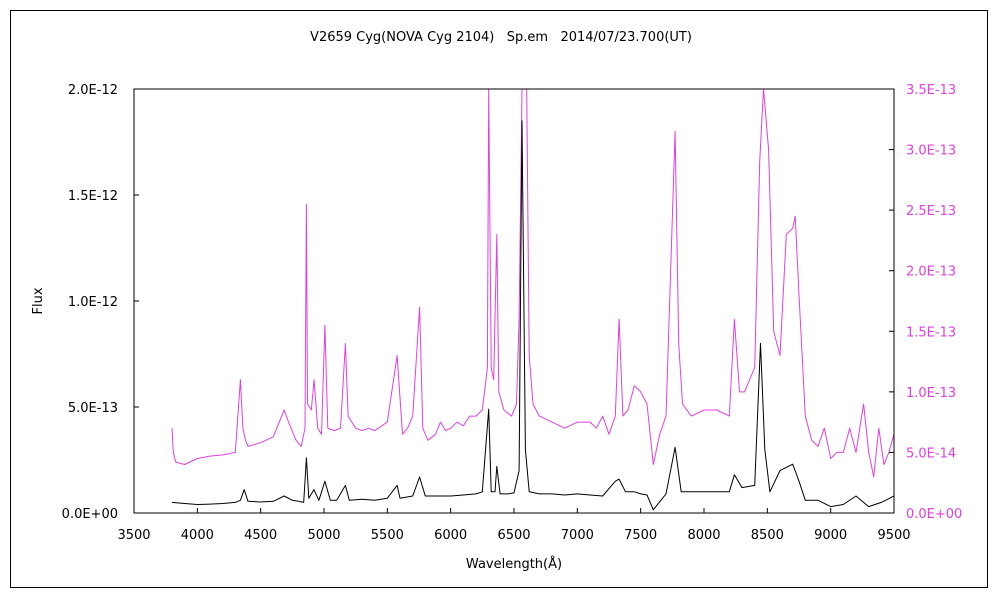 Image resolution: width=1000 pixels, height=600 pixels. Describe the element at coordinates (323, 535) in the screenshot. I see `x-tick-label: 5000` at that location.